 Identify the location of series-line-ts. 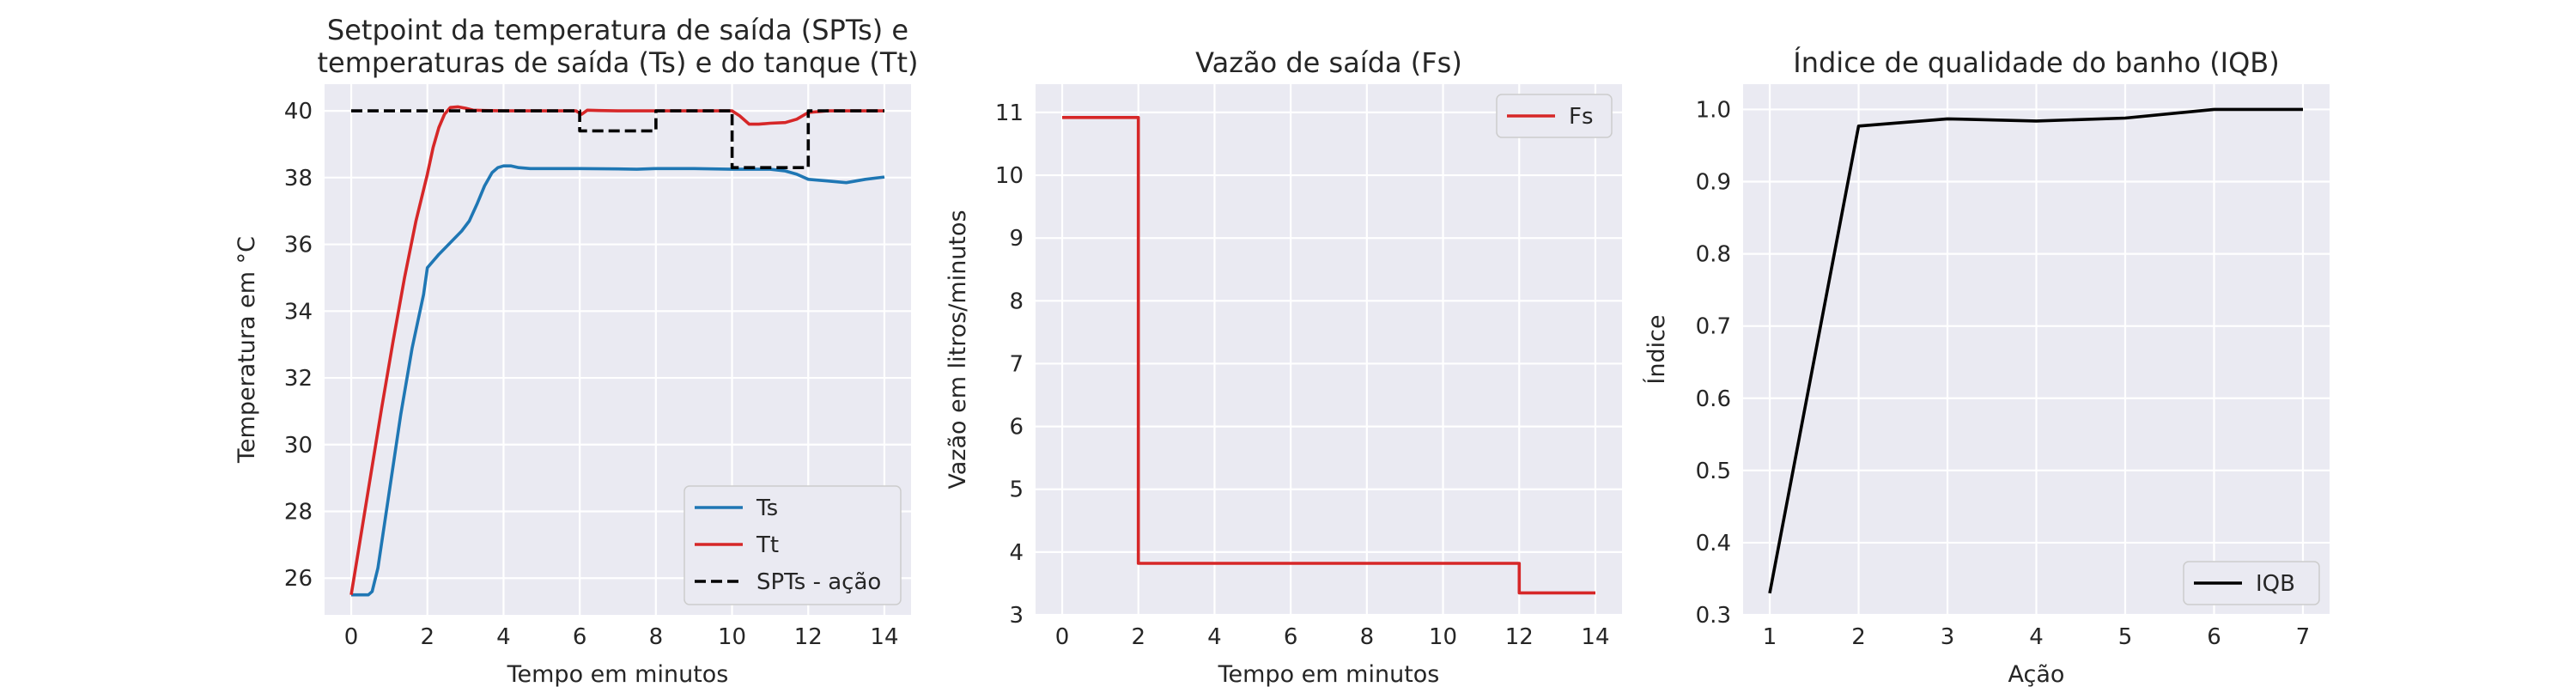
(618, 380).